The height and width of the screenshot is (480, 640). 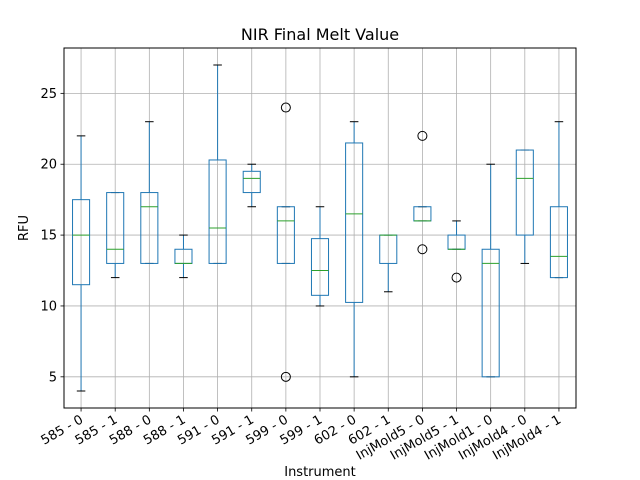 I want to click on y-tick-label: 10, so click(x=48, y=306).